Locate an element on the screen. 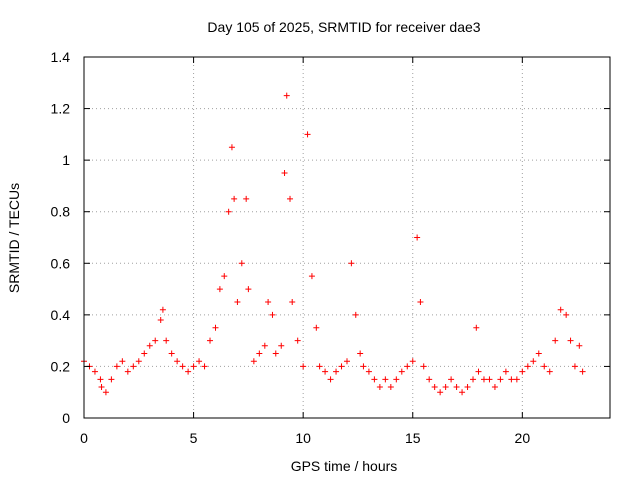 The image size is (640, 480). y-tick-label: 0.8 is located at coordinates (61, 212).